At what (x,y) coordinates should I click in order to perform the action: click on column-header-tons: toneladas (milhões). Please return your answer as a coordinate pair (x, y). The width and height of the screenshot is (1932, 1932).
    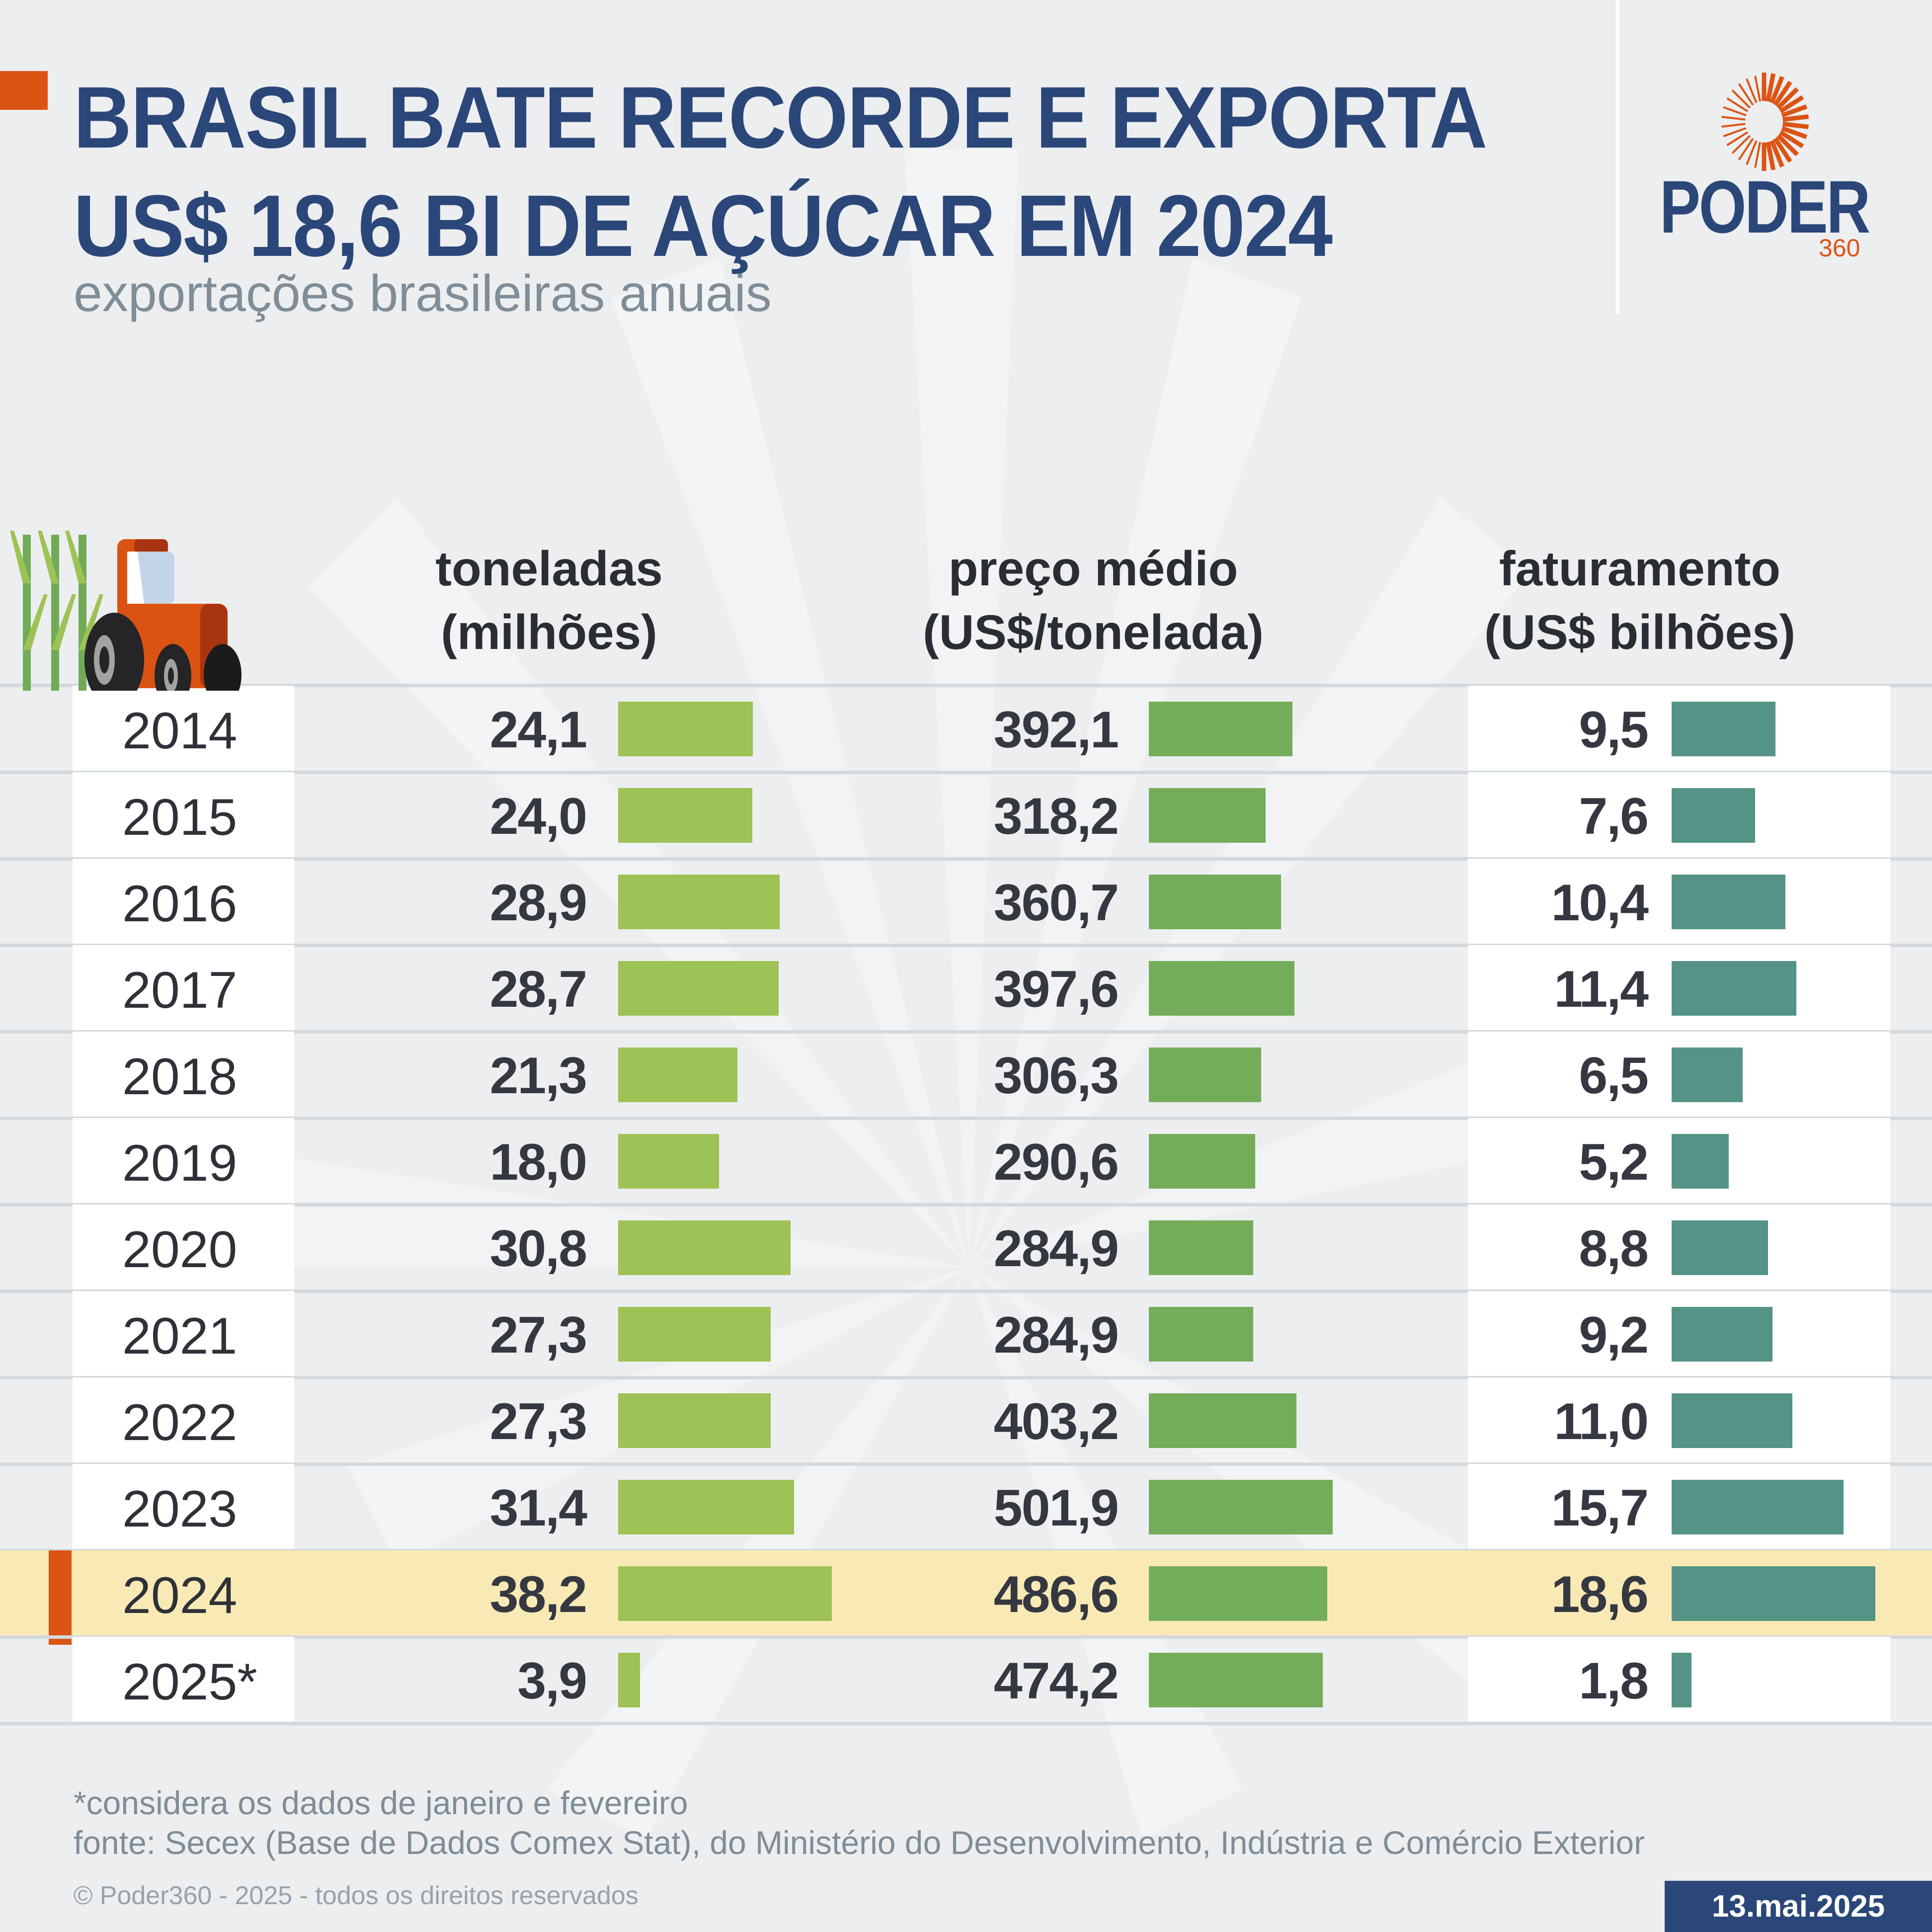
    Looking at the image, I should click on (549, 600).